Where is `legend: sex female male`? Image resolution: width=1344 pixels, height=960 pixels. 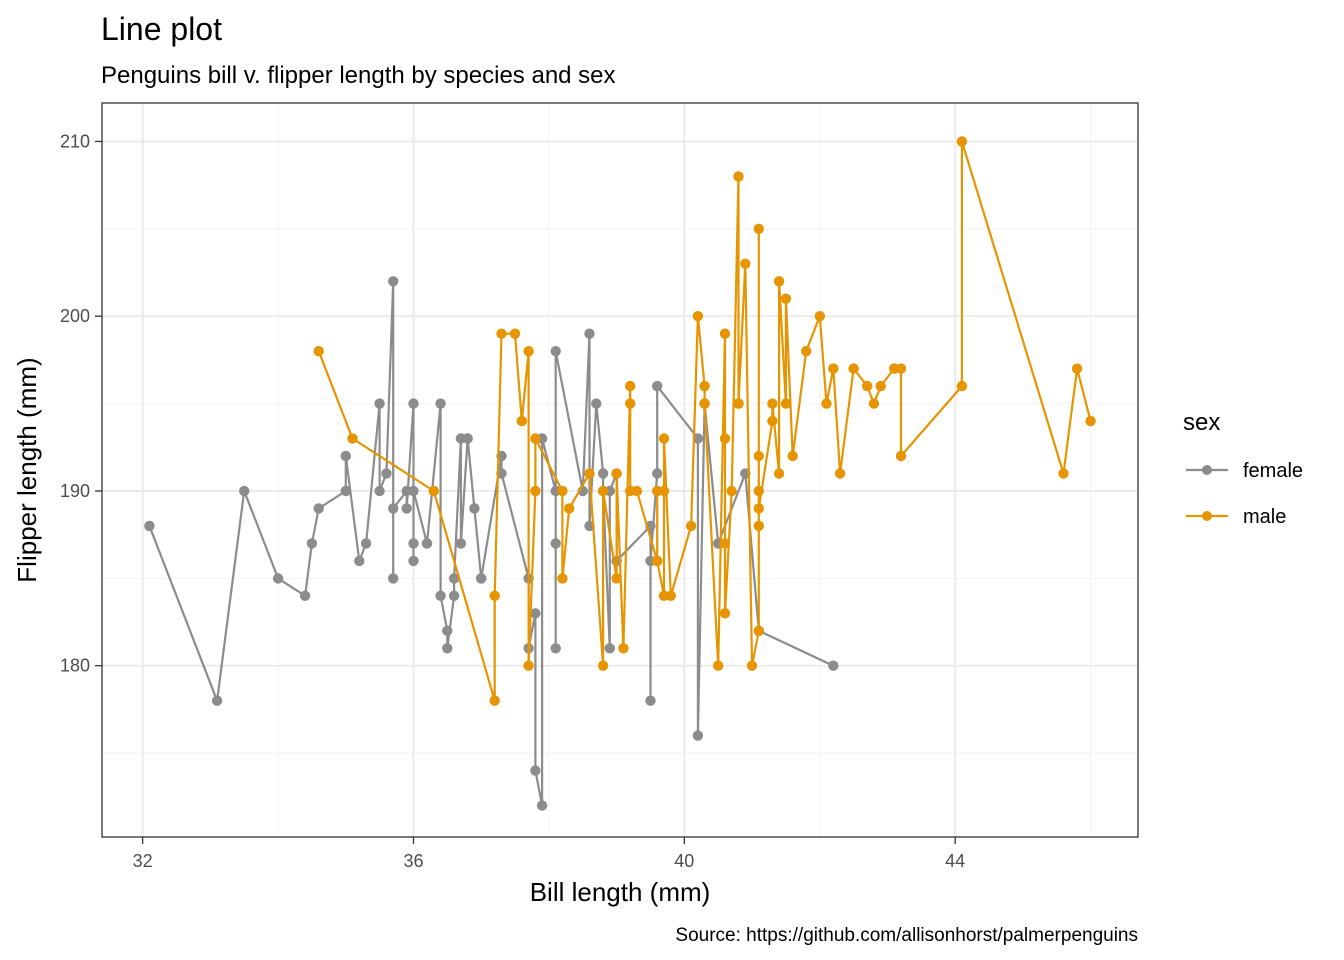 legend: sex female male is located at coordinates (1243, 468).